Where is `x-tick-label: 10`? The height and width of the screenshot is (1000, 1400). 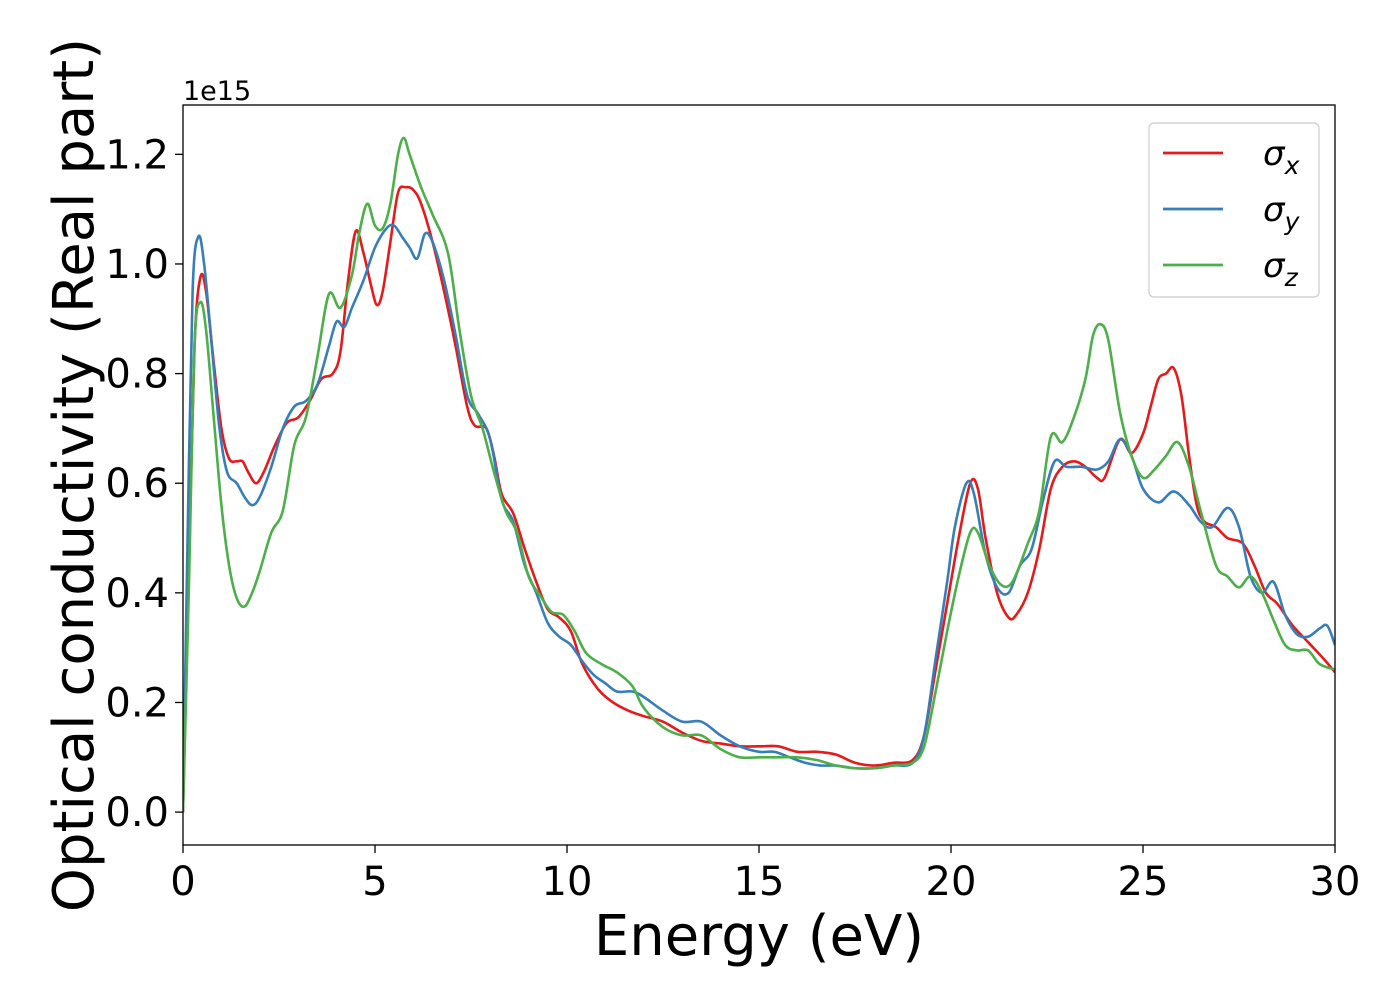 x-tick-label: 10 is located at coordinates (567, 882).